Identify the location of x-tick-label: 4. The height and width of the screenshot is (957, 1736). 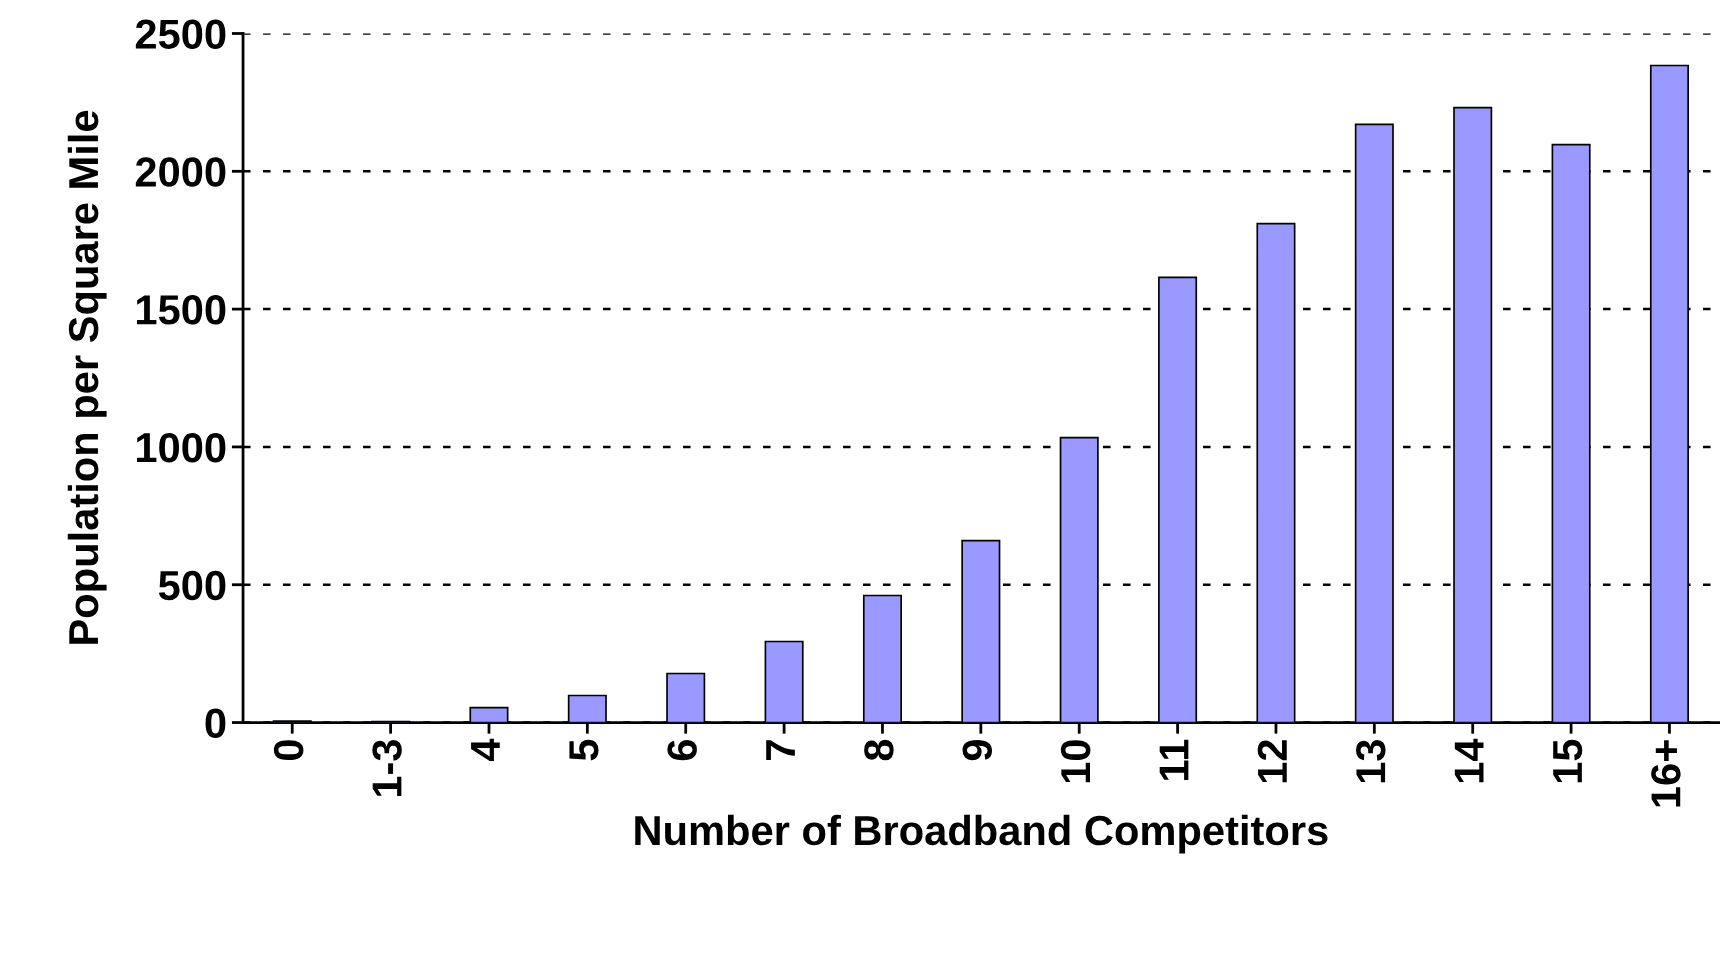
(485, 750).